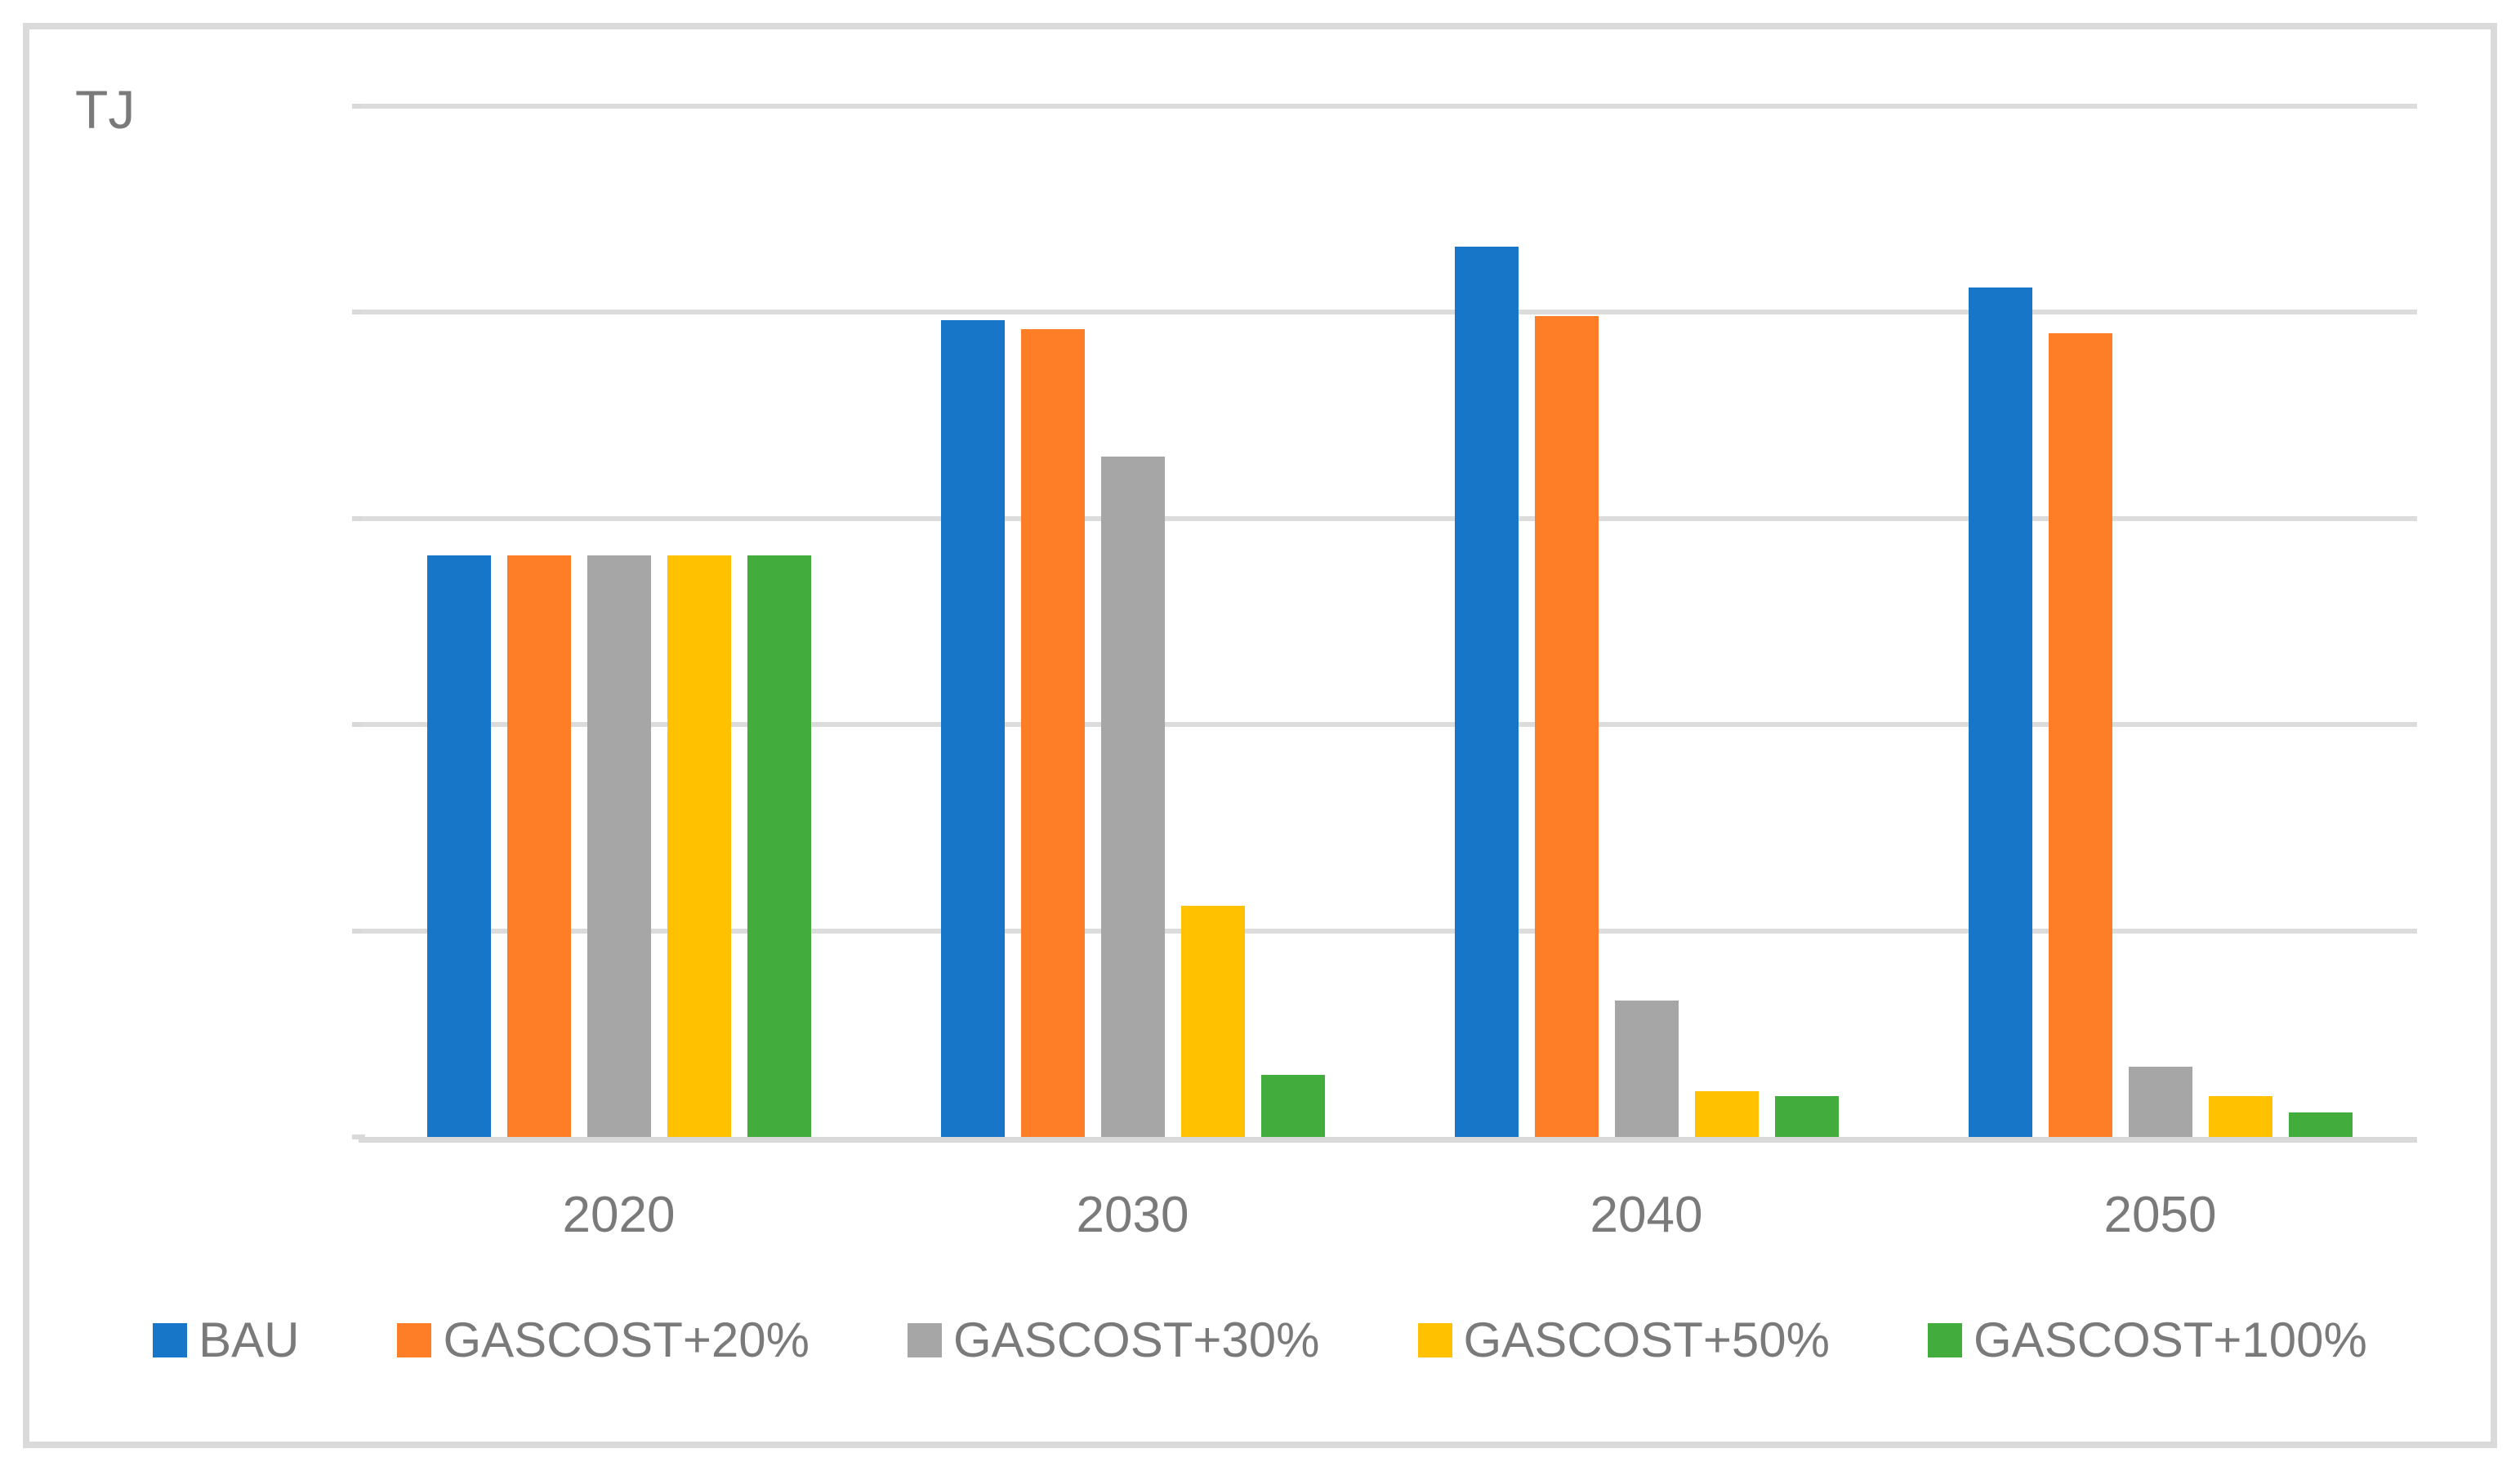  Describe the element at coordinates (2000, 712) in the screenshot. I see `bar-BAU-2050` at that location.